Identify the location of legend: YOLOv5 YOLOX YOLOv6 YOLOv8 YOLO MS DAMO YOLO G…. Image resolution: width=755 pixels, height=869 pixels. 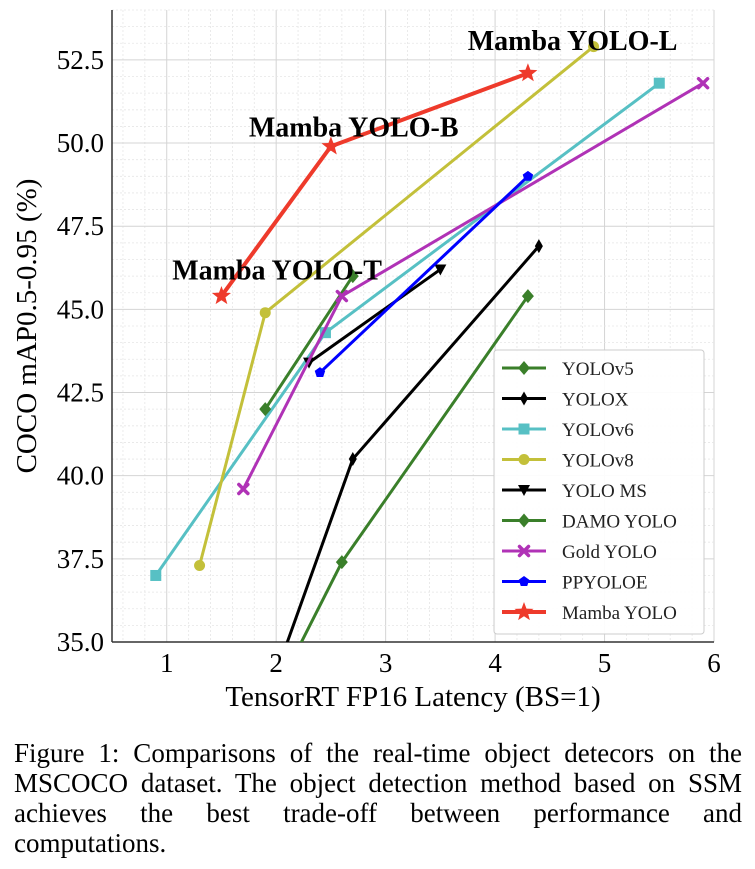
(599, 492).